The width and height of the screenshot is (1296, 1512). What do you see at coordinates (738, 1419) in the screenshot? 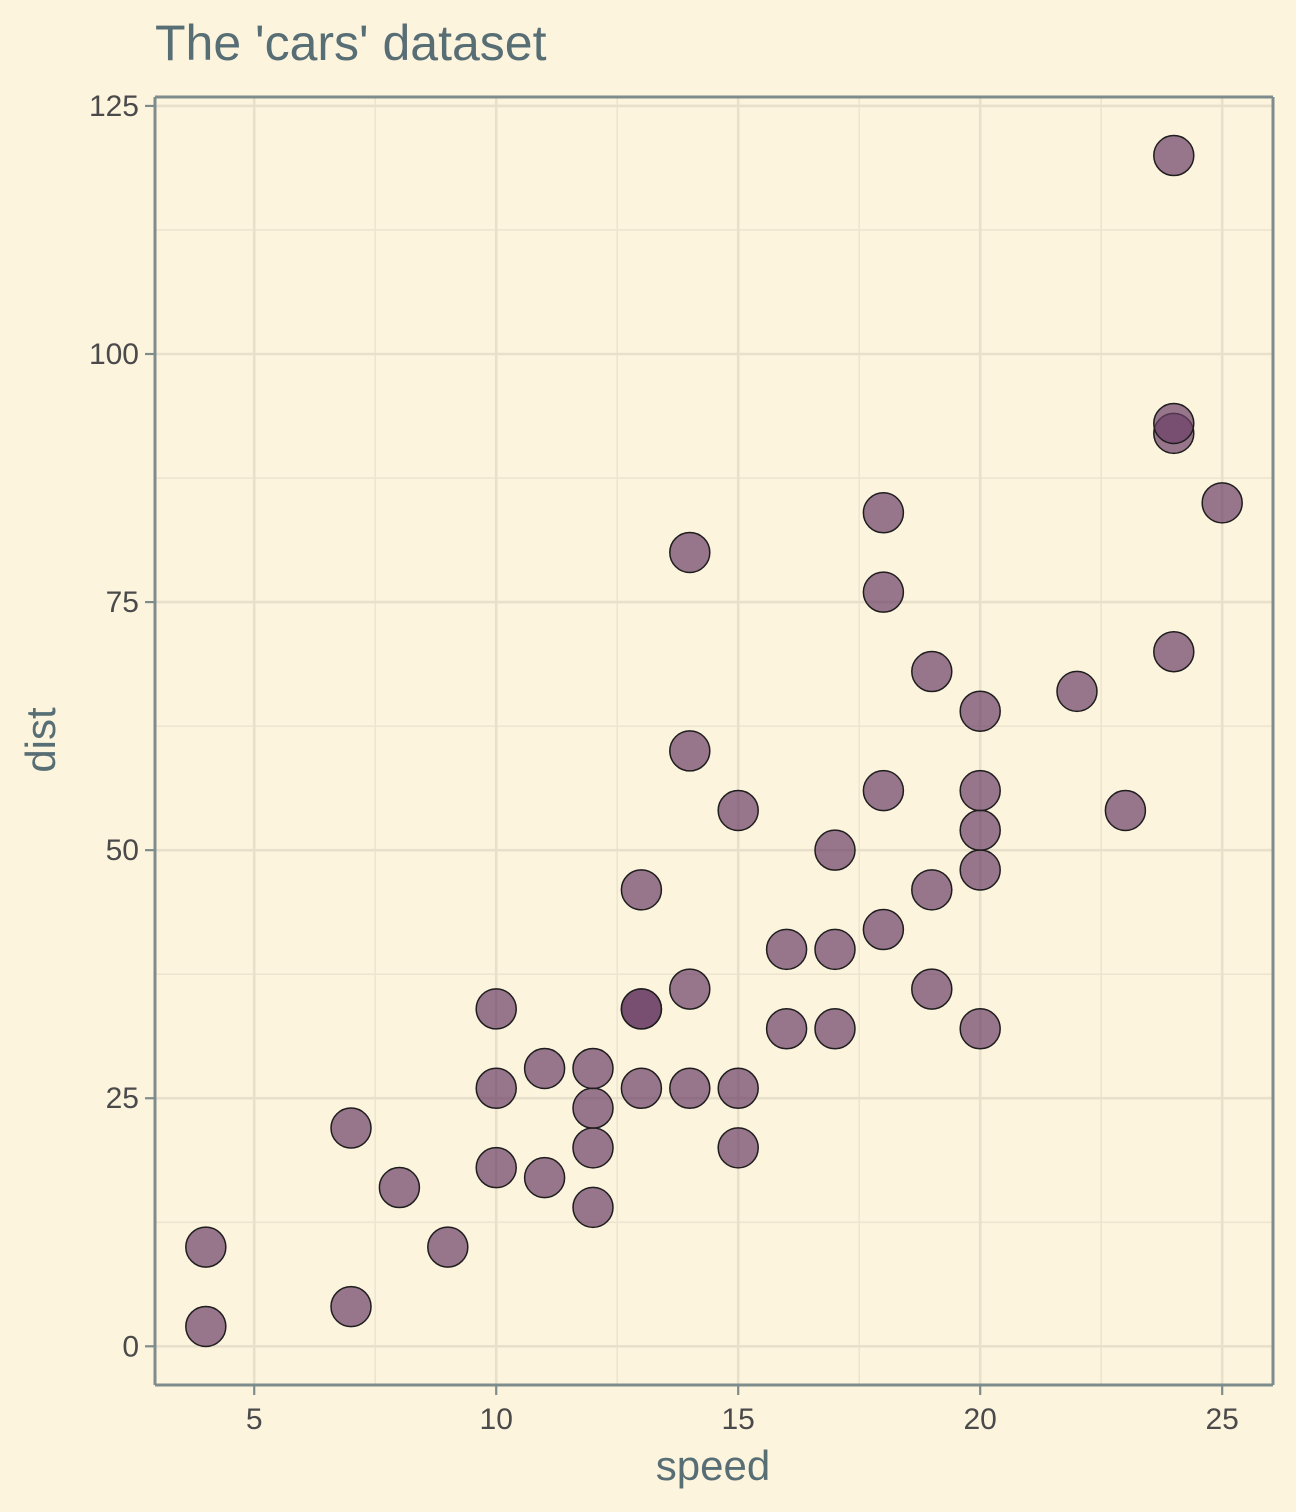
I see `x-tick-label: 15` at bounding box center [738, 1419].